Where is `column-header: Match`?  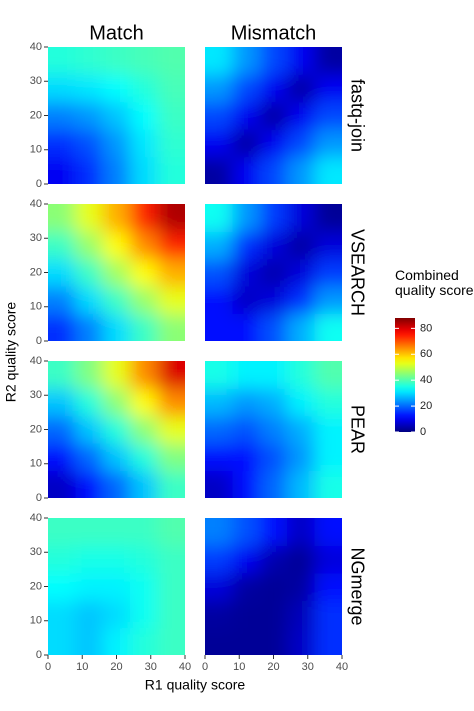 column-header: Match is located at coordinates (116, 33).